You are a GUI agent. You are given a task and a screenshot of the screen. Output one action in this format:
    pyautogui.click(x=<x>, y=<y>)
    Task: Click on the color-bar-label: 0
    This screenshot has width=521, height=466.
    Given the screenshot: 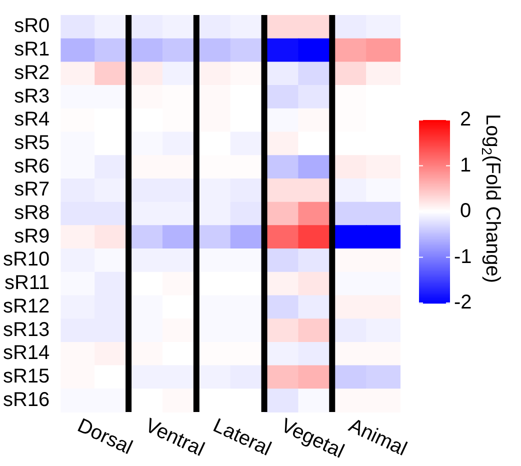 What is the action you would take?
    pyautogui.click(x=466, y=211)
    